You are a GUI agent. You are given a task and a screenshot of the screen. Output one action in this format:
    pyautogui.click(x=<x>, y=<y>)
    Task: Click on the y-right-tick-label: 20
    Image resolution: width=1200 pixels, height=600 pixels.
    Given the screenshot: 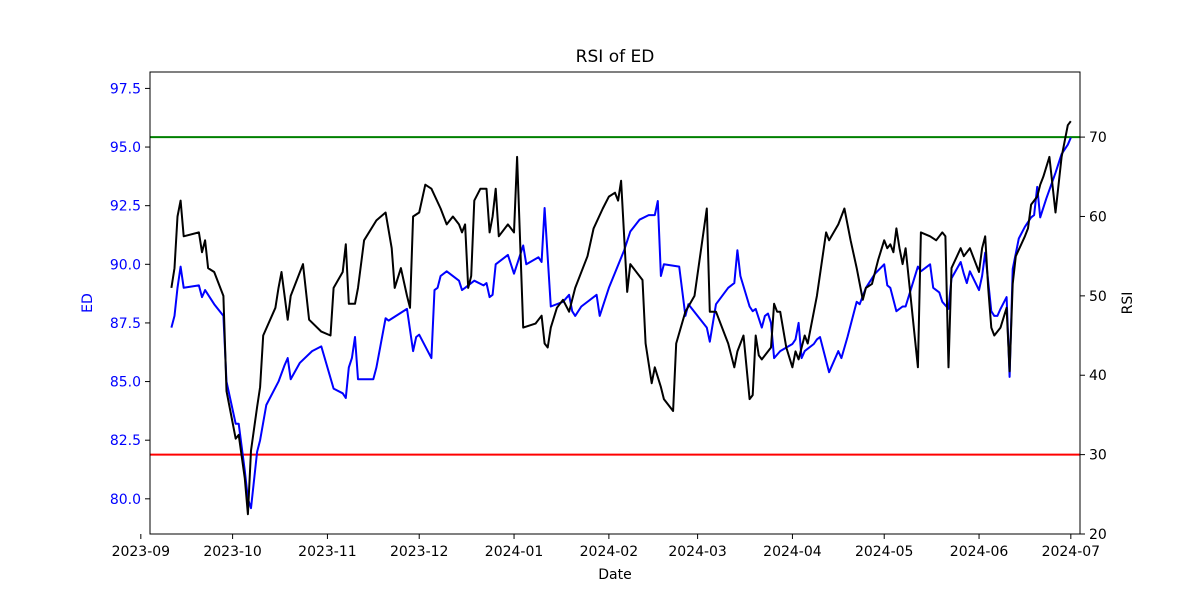 What is the action you would take?
    pyautogui.click(x=1098, y=535)
    